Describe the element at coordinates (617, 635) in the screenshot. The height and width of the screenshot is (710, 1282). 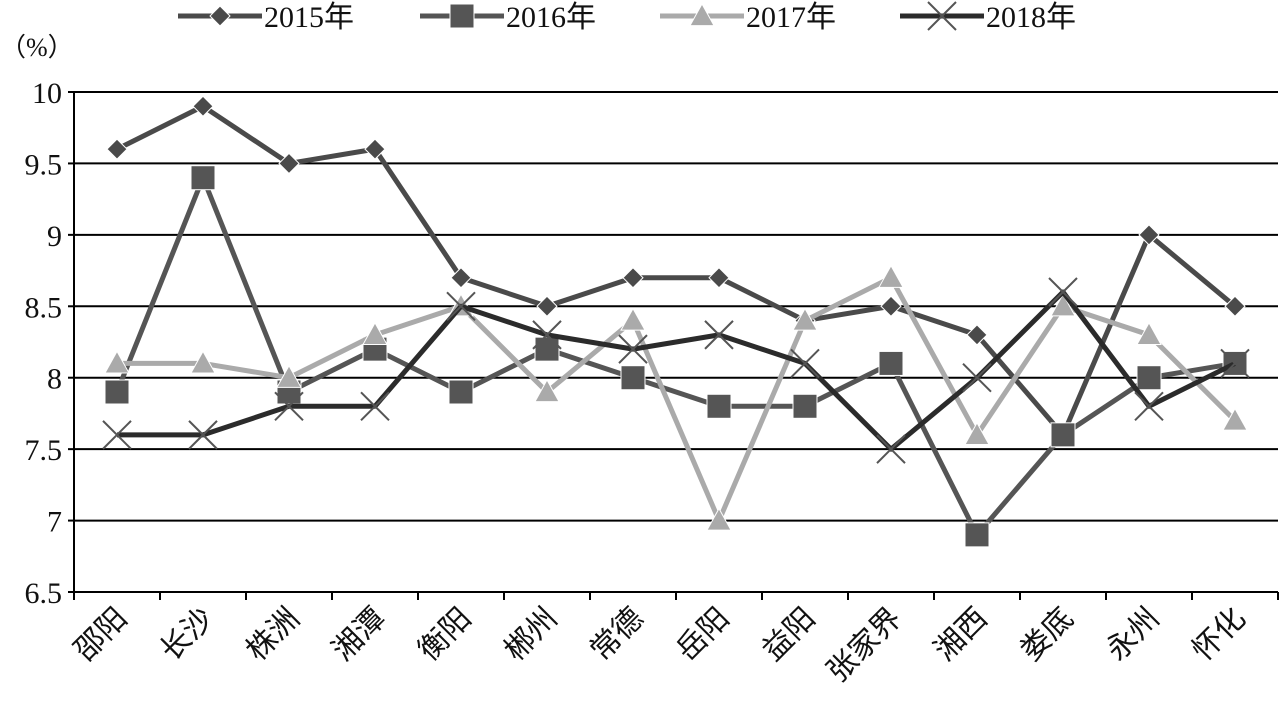
I see `x-tick-label: 常德` at that location.